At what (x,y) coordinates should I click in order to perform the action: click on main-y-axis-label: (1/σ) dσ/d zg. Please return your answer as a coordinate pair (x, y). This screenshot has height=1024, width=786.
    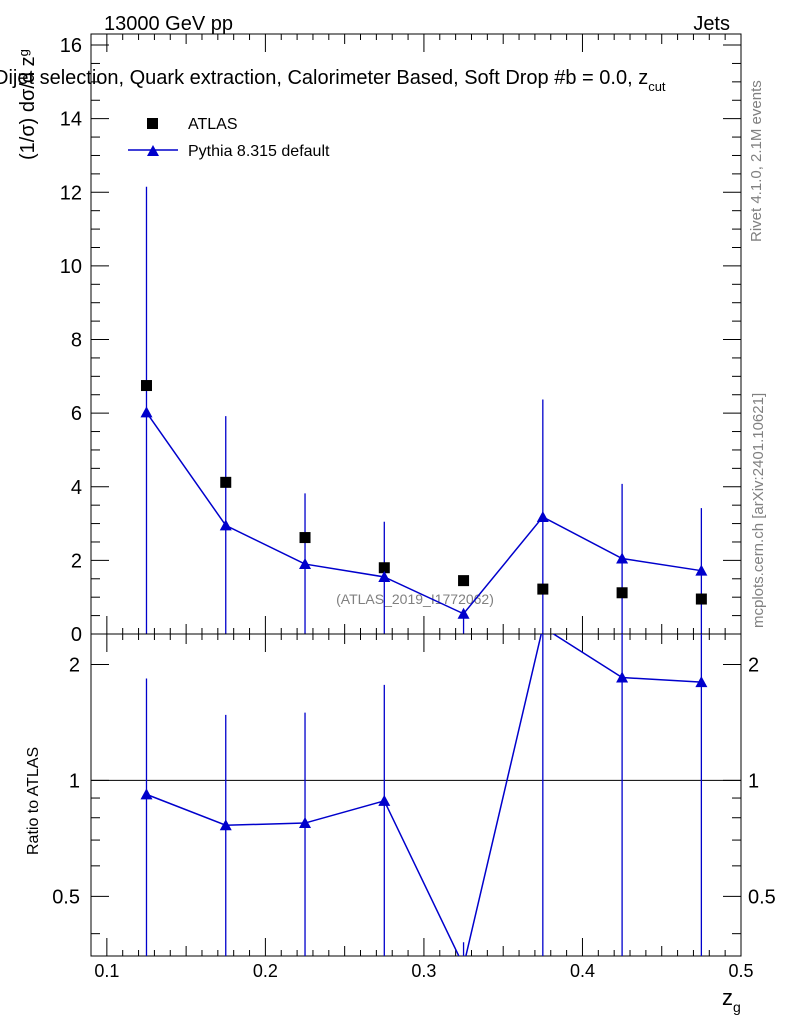
    Looking at the image, I should click on (27, 104).